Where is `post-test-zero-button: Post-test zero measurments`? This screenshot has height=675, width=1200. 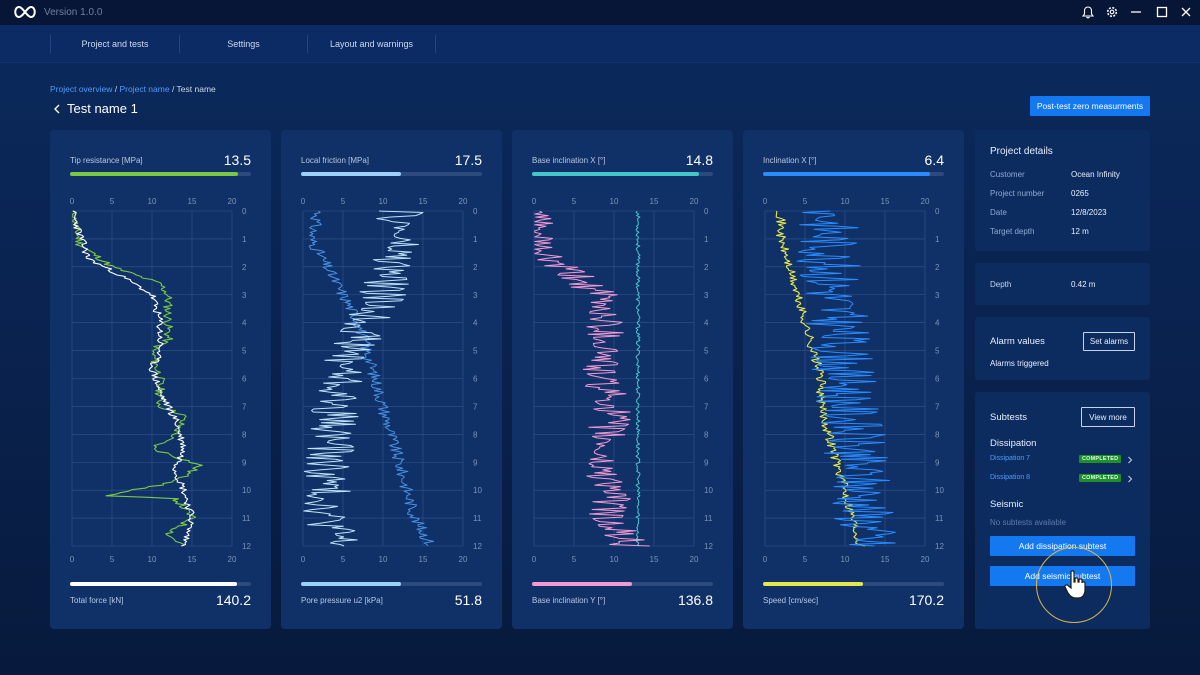
post-test-zero-button: Post-test zero measurments is located at coordinates (1090, 106).